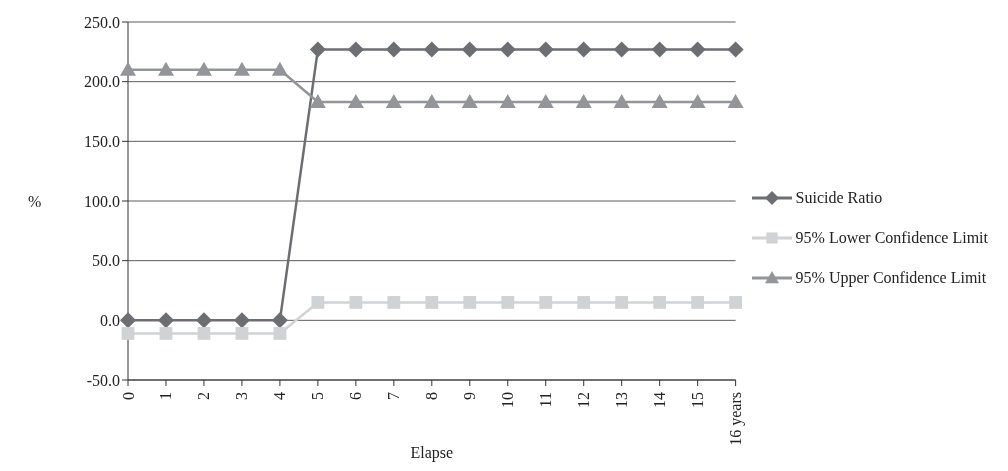 The height and width of the screenshot is (471, 1008). Describe the element at coordinates (508, 400) in the screenshot. I see `x-tick-label: 10` at that location.